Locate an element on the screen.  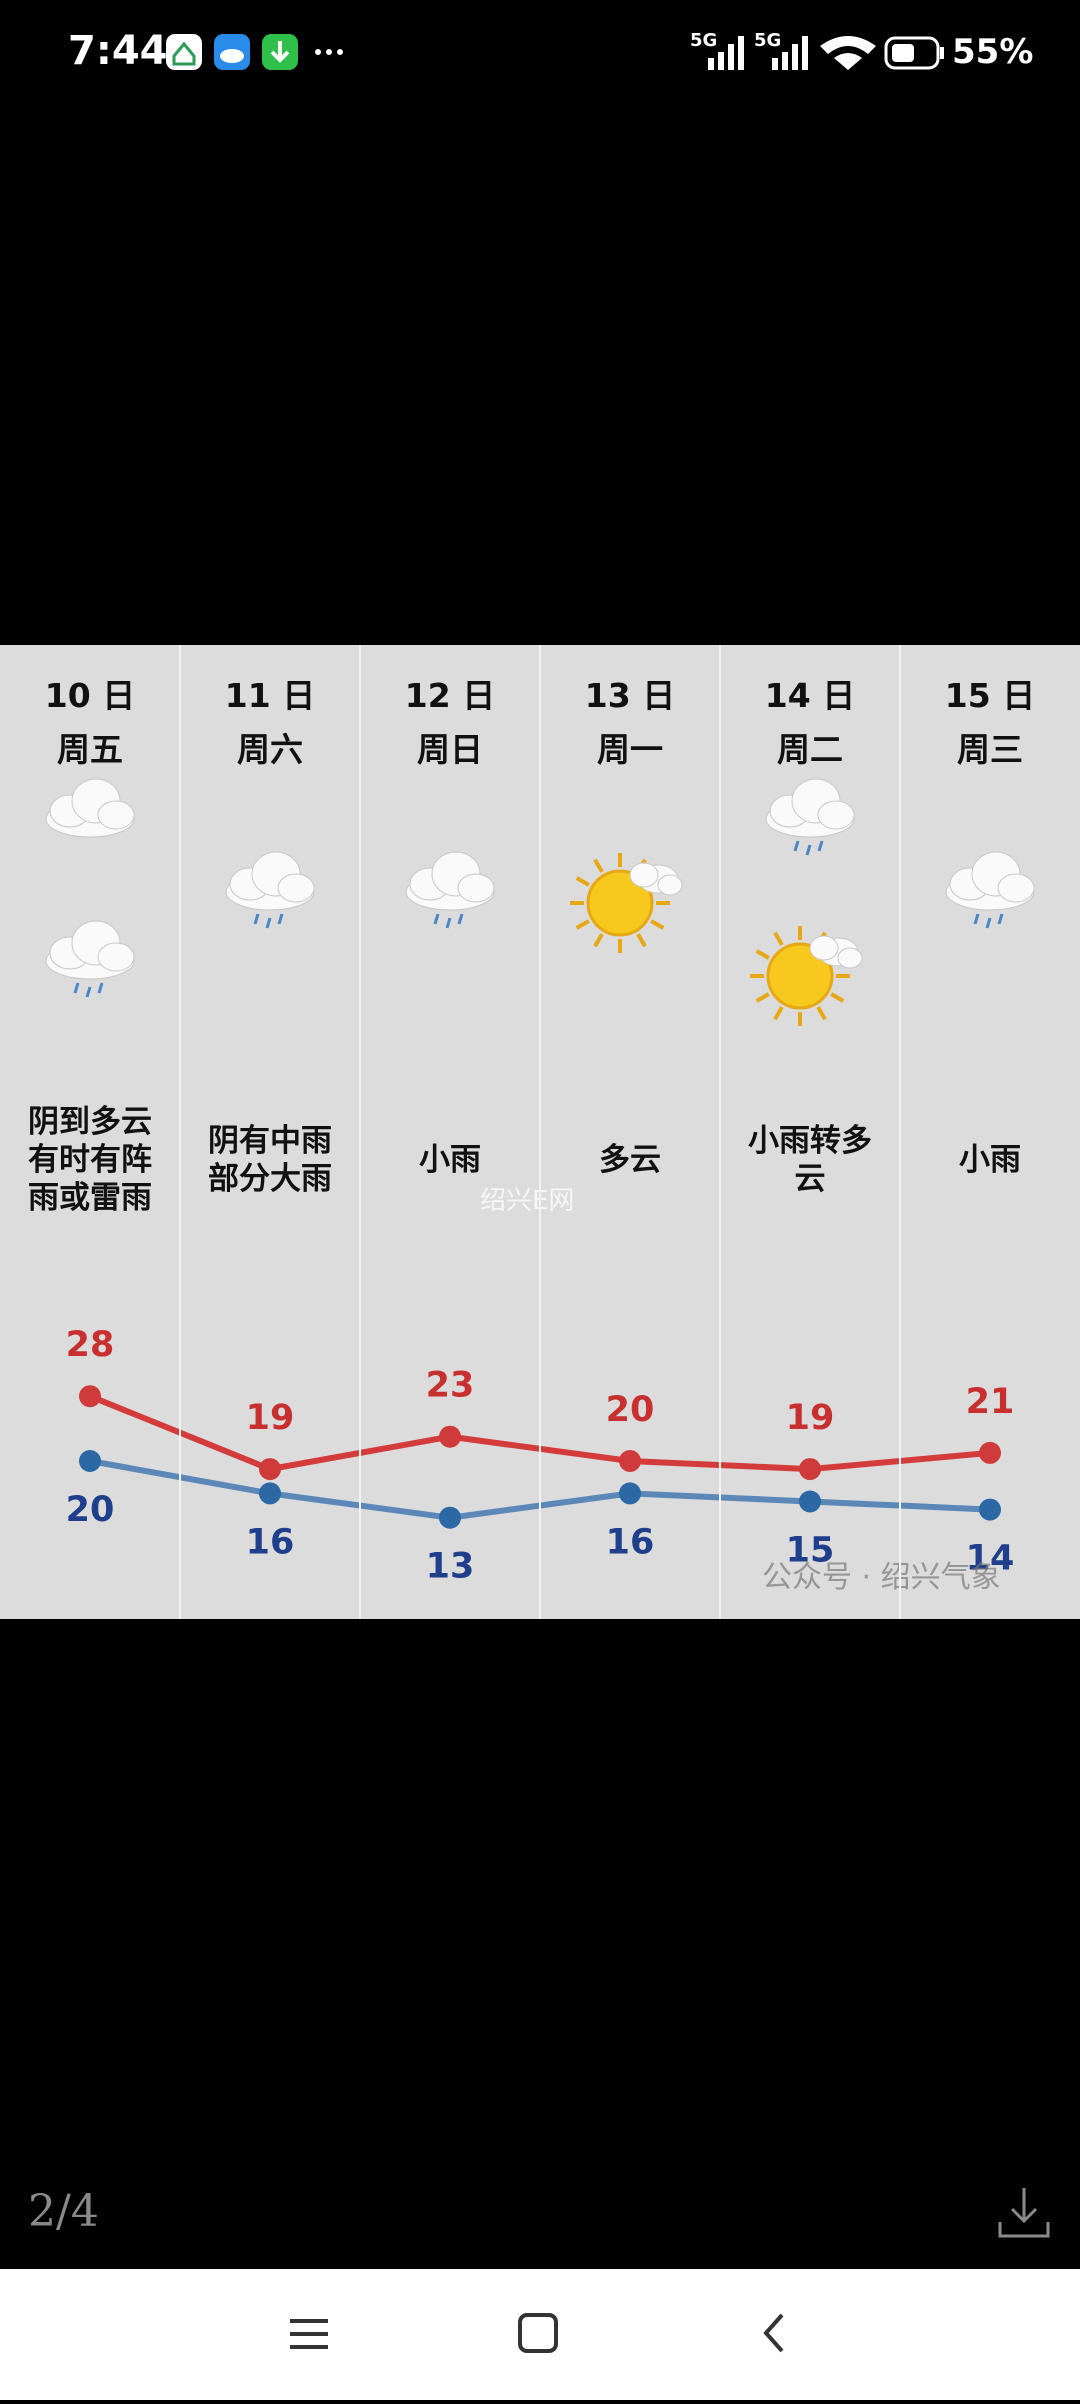
navigation-bar is located at coordinates (540, 2334).